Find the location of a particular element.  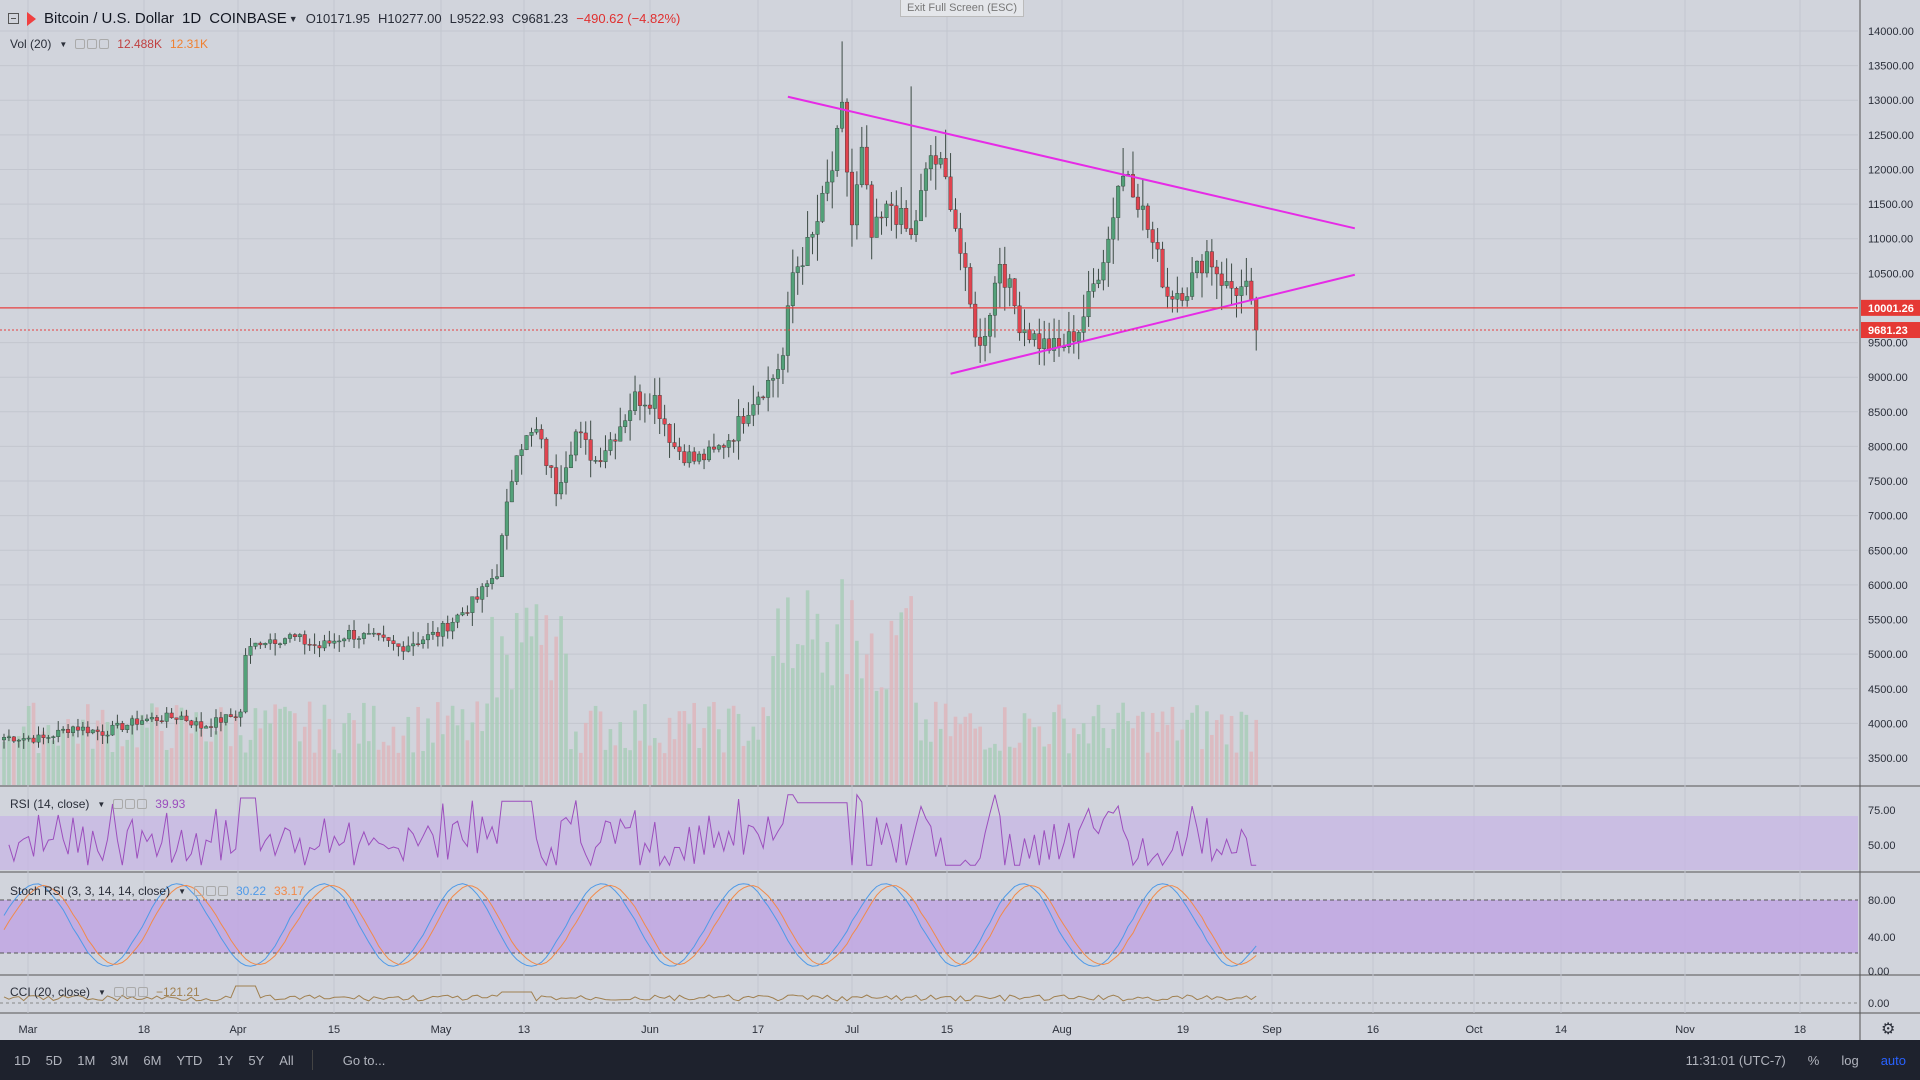

log-toggle: log is located at coordinates (1850, 1060).